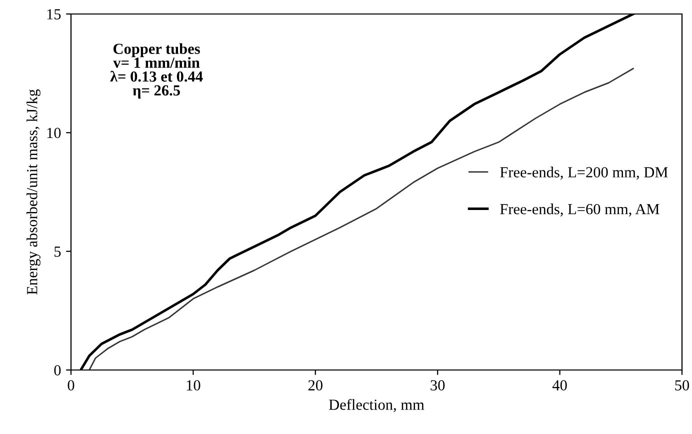 This screenshot has height=434, width=692. What do you see at coordinates (54, 133) in the screenshot?
I see `y-tick-label: 10` at bounding box center [54, 133].